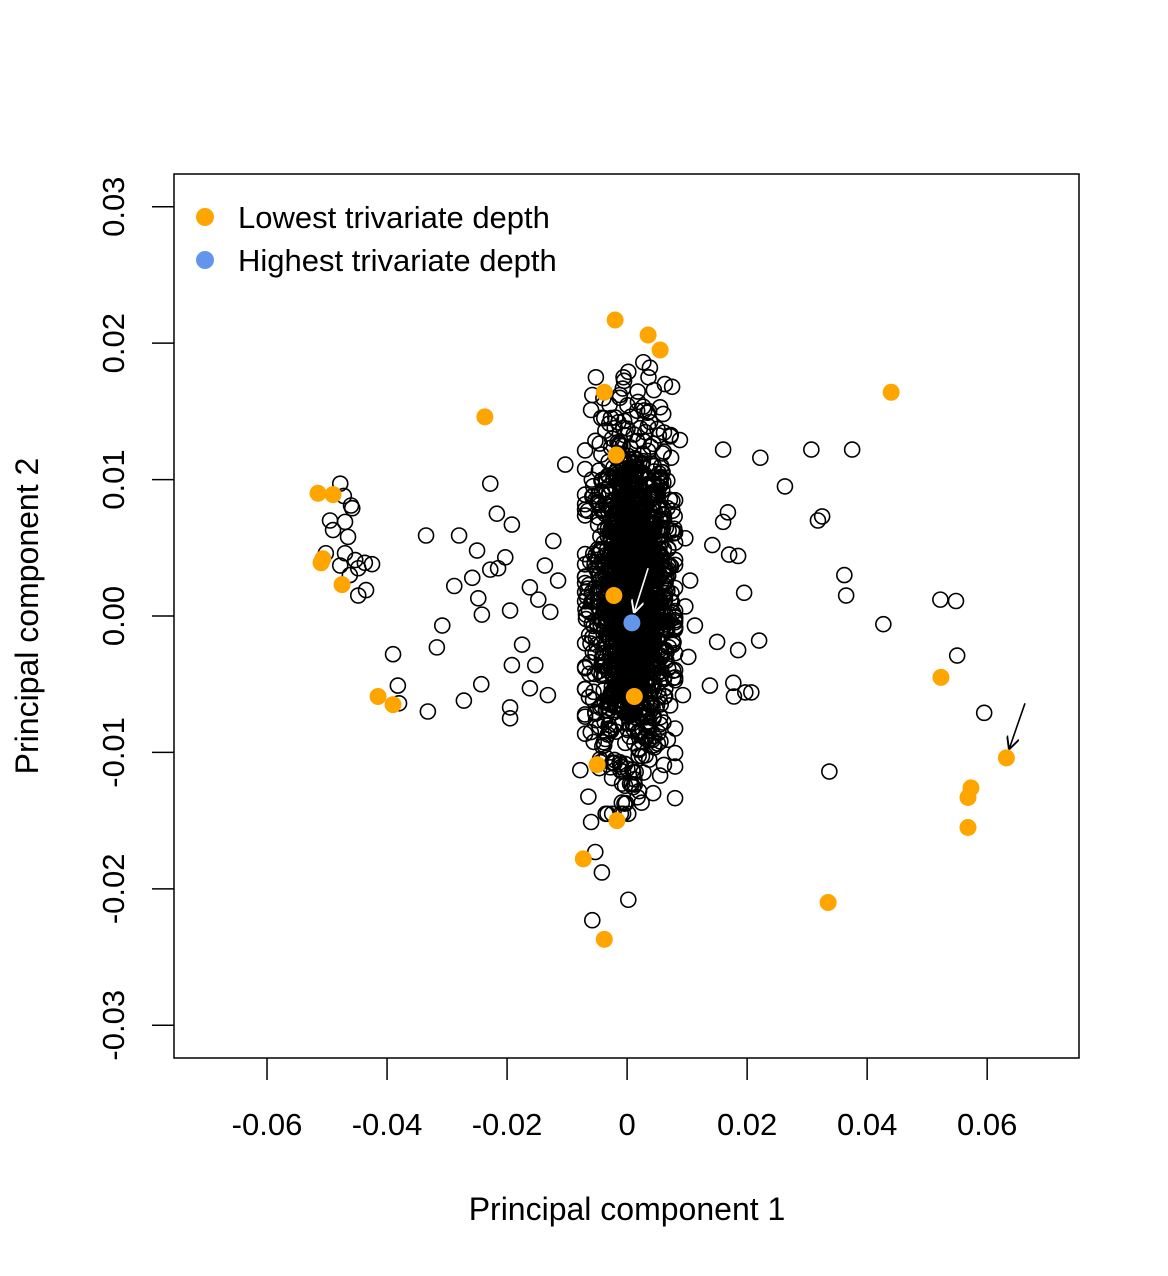 The image size is (1168, 1276). I want to click on point-highest-depth, so click(632, 623).